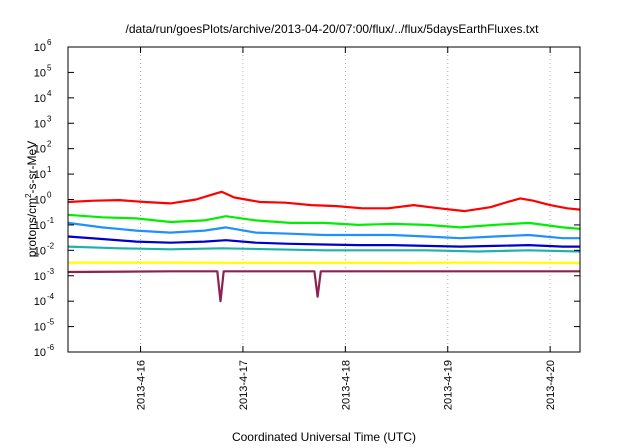 This screenshot has width=640, height=448. What do you see at coordinates (244, 385) in the screenshot?
I see `x-tick-label: 2013-4-17` at bounding box center [244, 385].